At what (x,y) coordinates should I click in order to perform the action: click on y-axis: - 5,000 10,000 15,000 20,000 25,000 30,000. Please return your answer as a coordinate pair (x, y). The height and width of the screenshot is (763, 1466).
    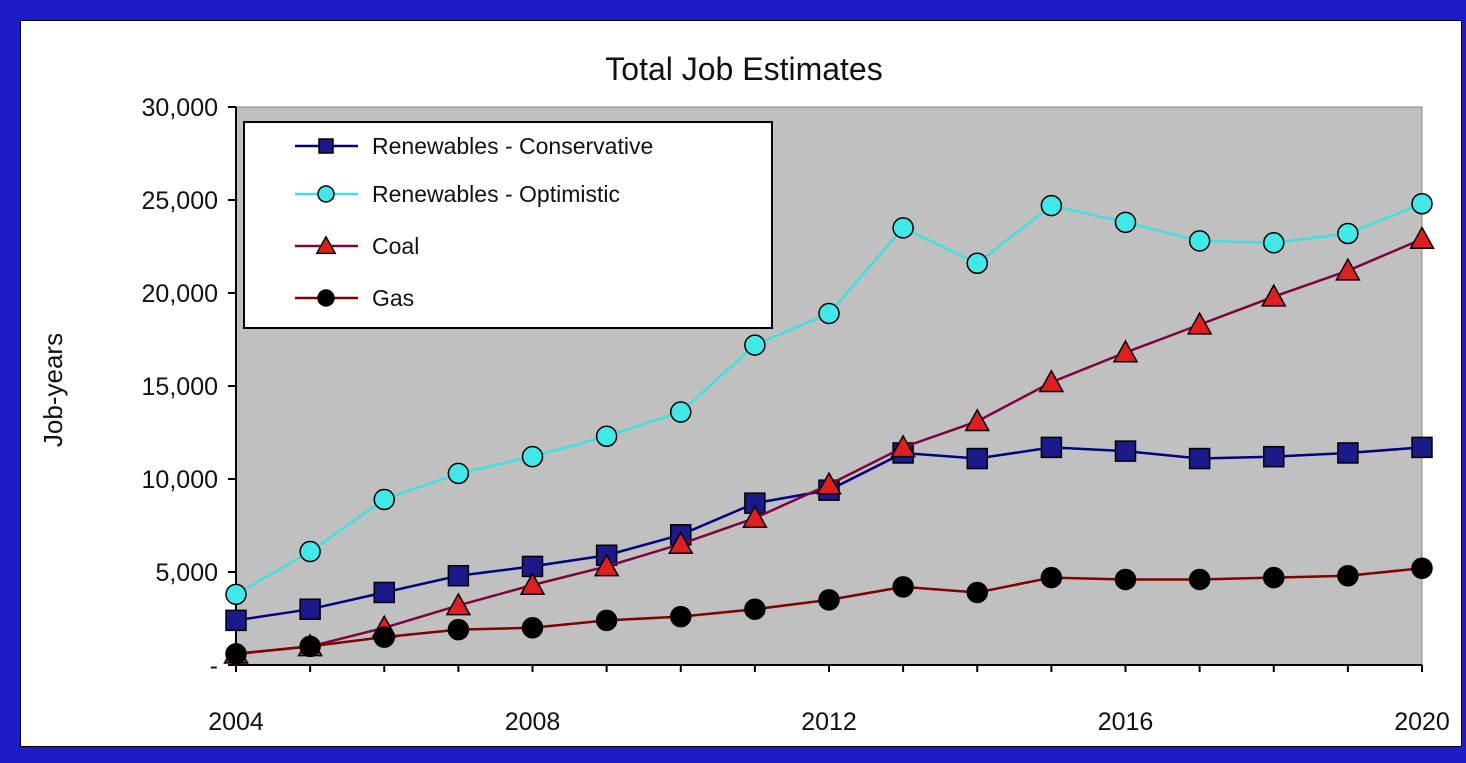
    Looking at the image, I should click on (189, 387).